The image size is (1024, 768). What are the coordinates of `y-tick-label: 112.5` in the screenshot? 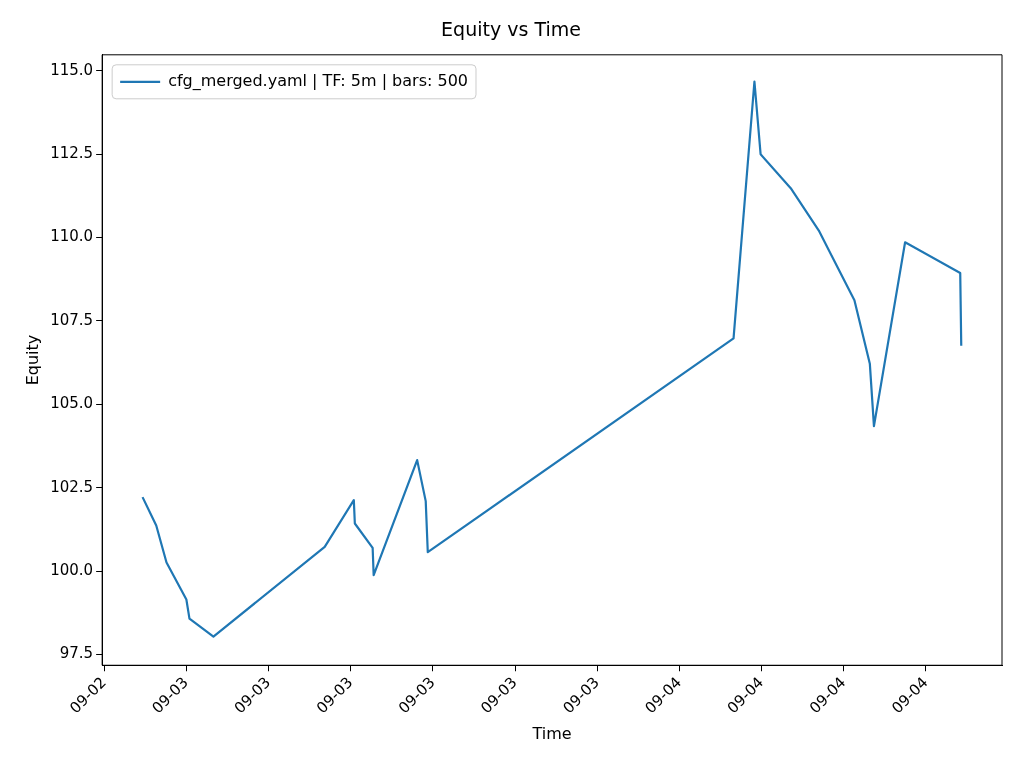 It's located at (72, 153).